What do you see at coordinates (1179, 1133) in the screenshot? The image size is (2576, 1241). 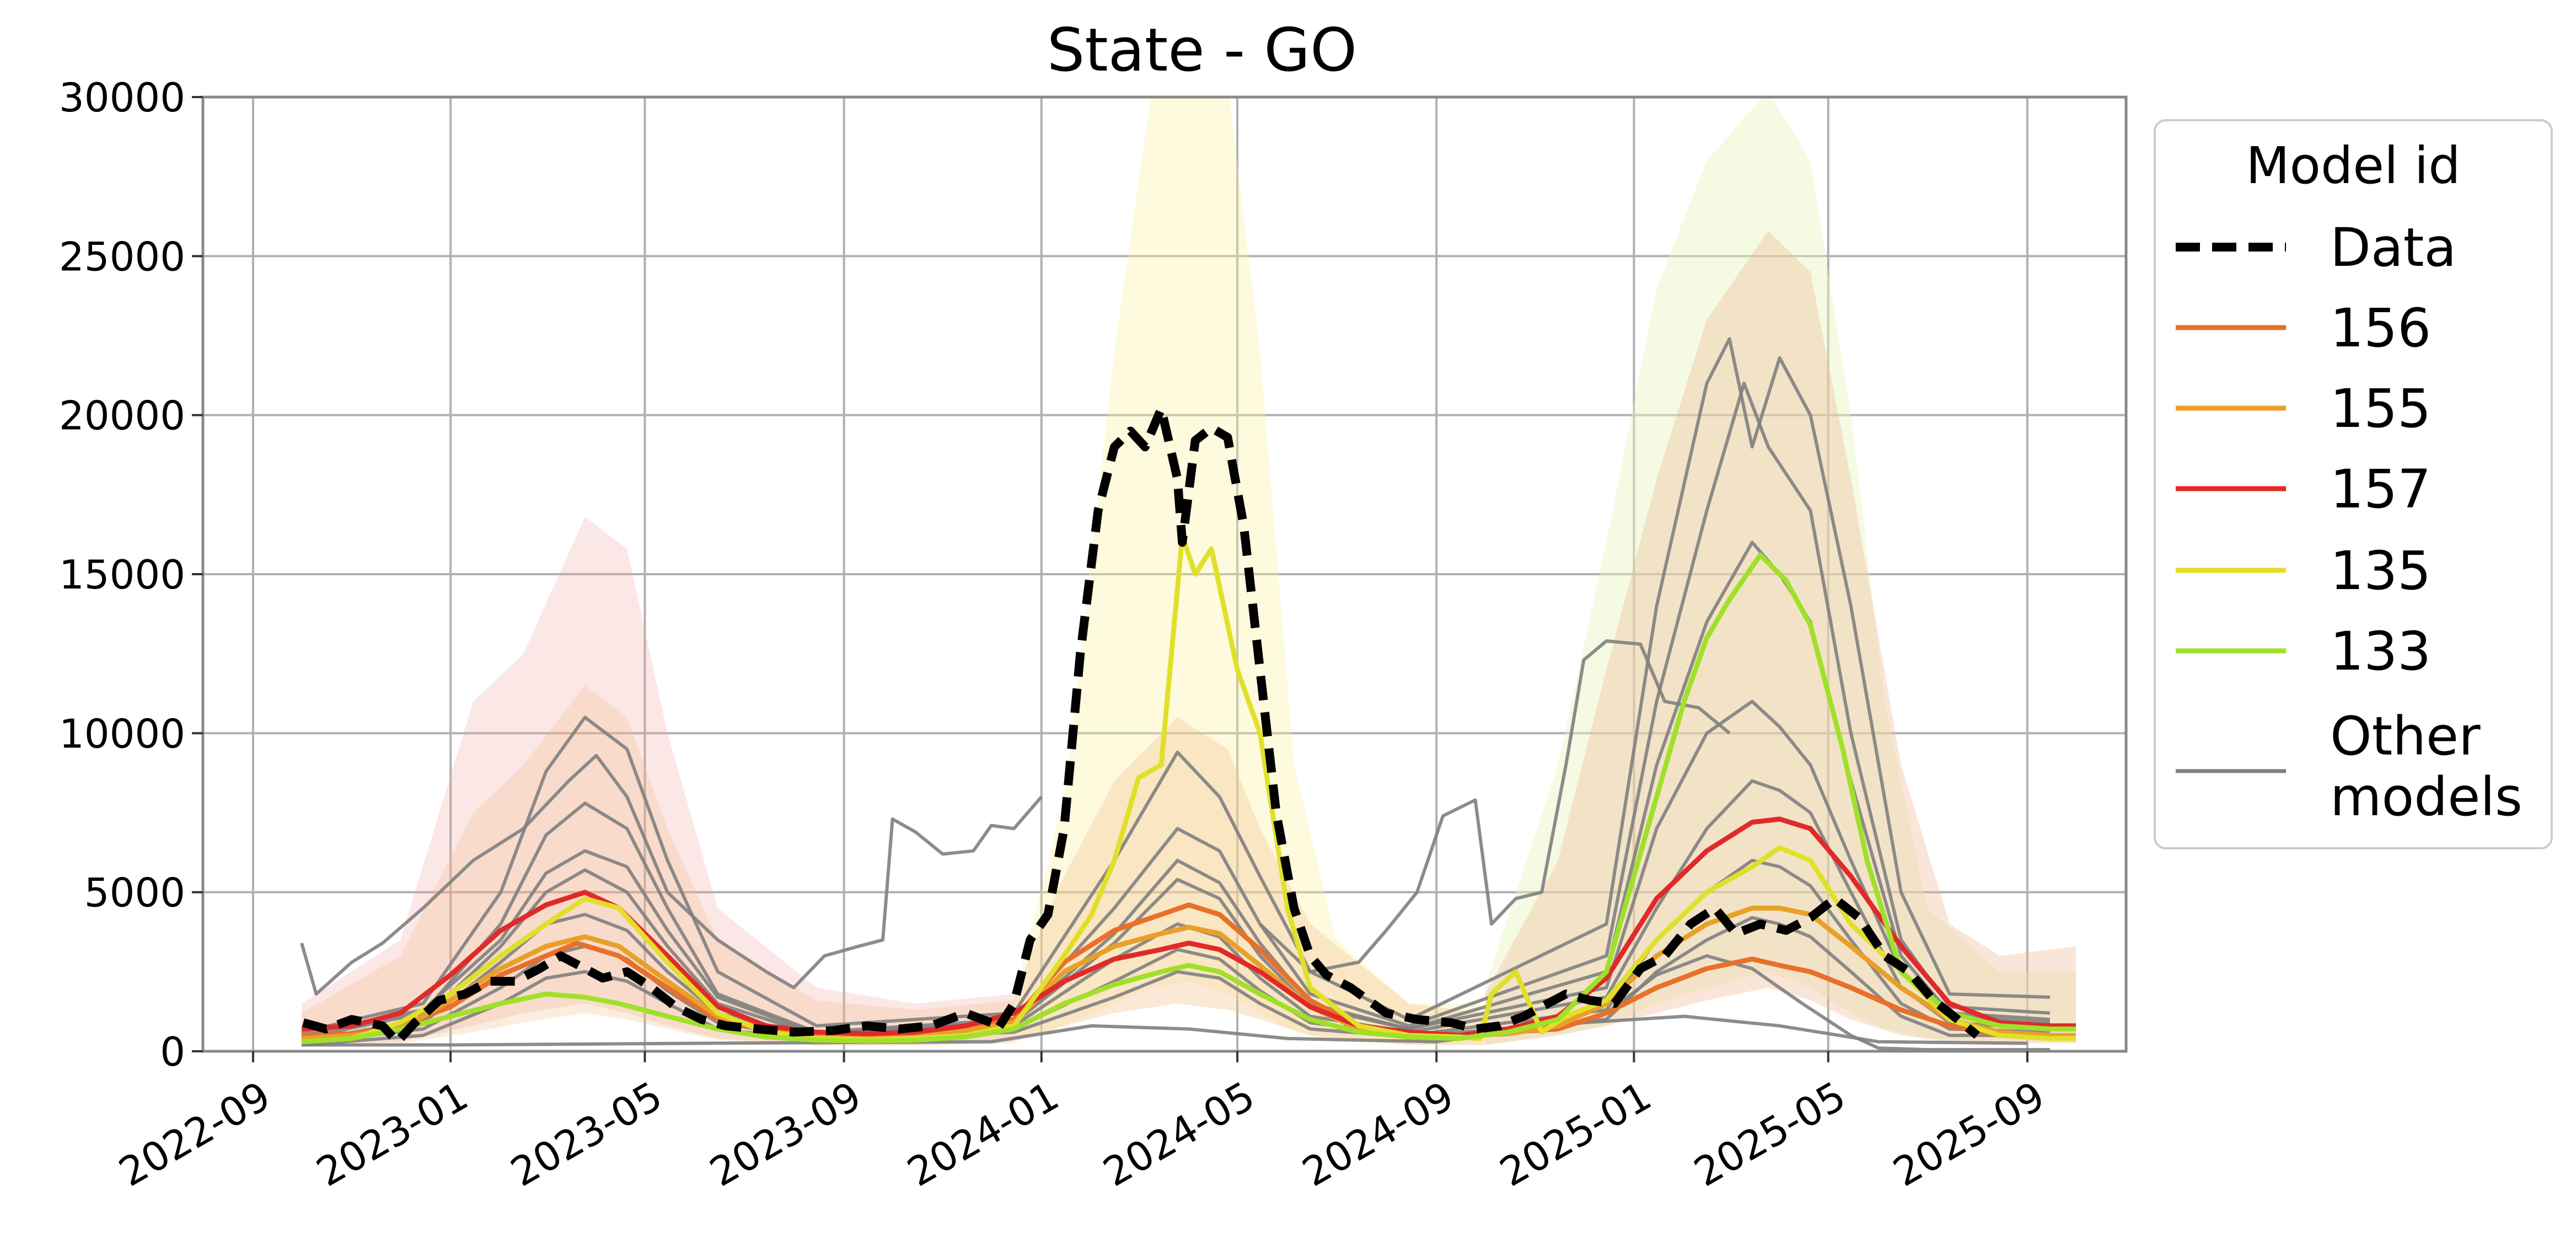 I see `x-tick-label: 2024-05` at bounding box center [1179, 1133].